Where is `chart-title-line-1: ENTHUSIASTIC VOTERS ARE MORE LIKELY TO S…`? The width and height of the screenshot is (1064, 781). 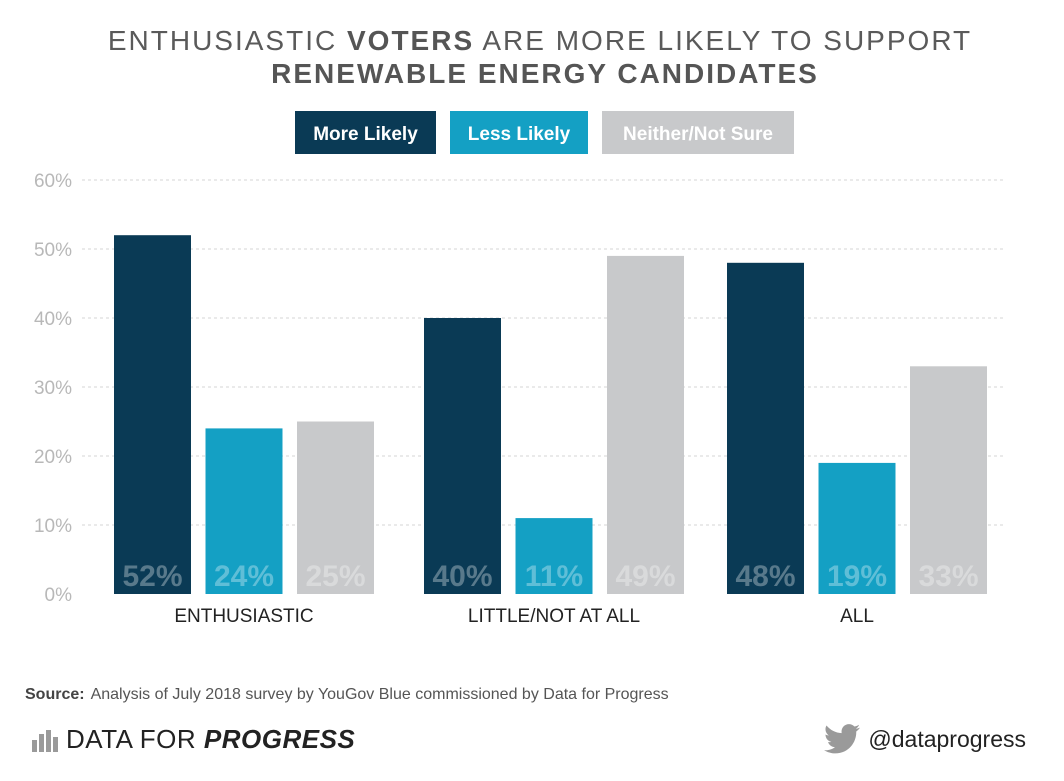 chart-title-line-1: ENTHUSIASTIC VOTERS ARE MORE LIKELY TO S… is located at coordinates (540, 40).